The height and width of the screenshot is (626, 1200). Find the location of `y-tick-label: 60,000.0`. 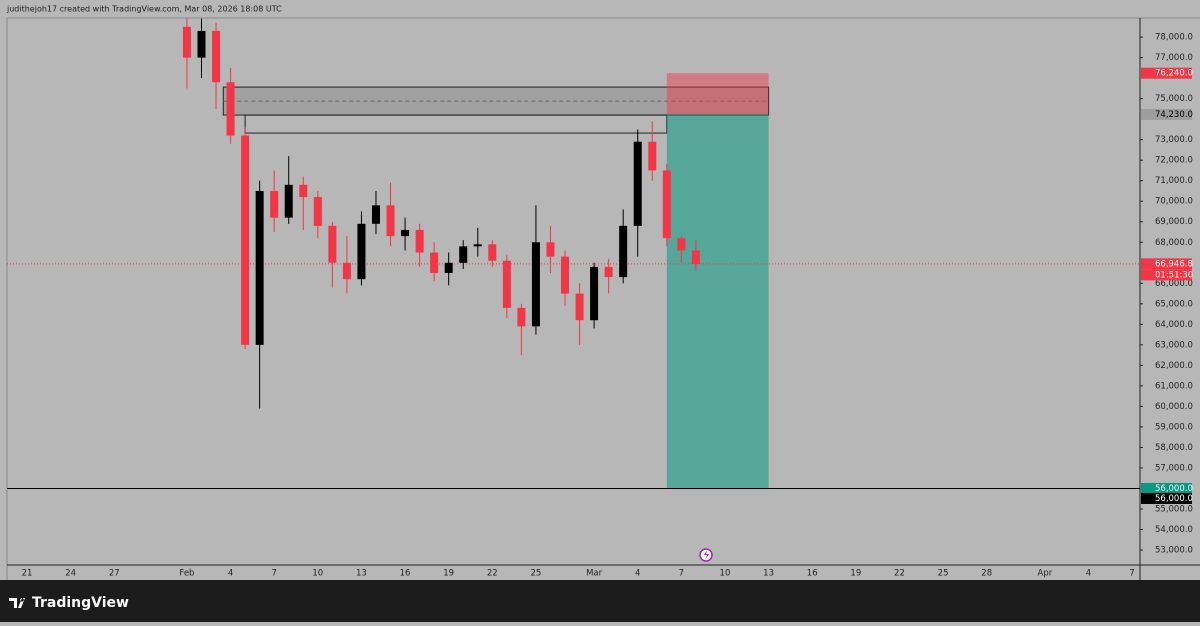

y-tick-label: 60,000.0 is located at coordinates (1174, 407).